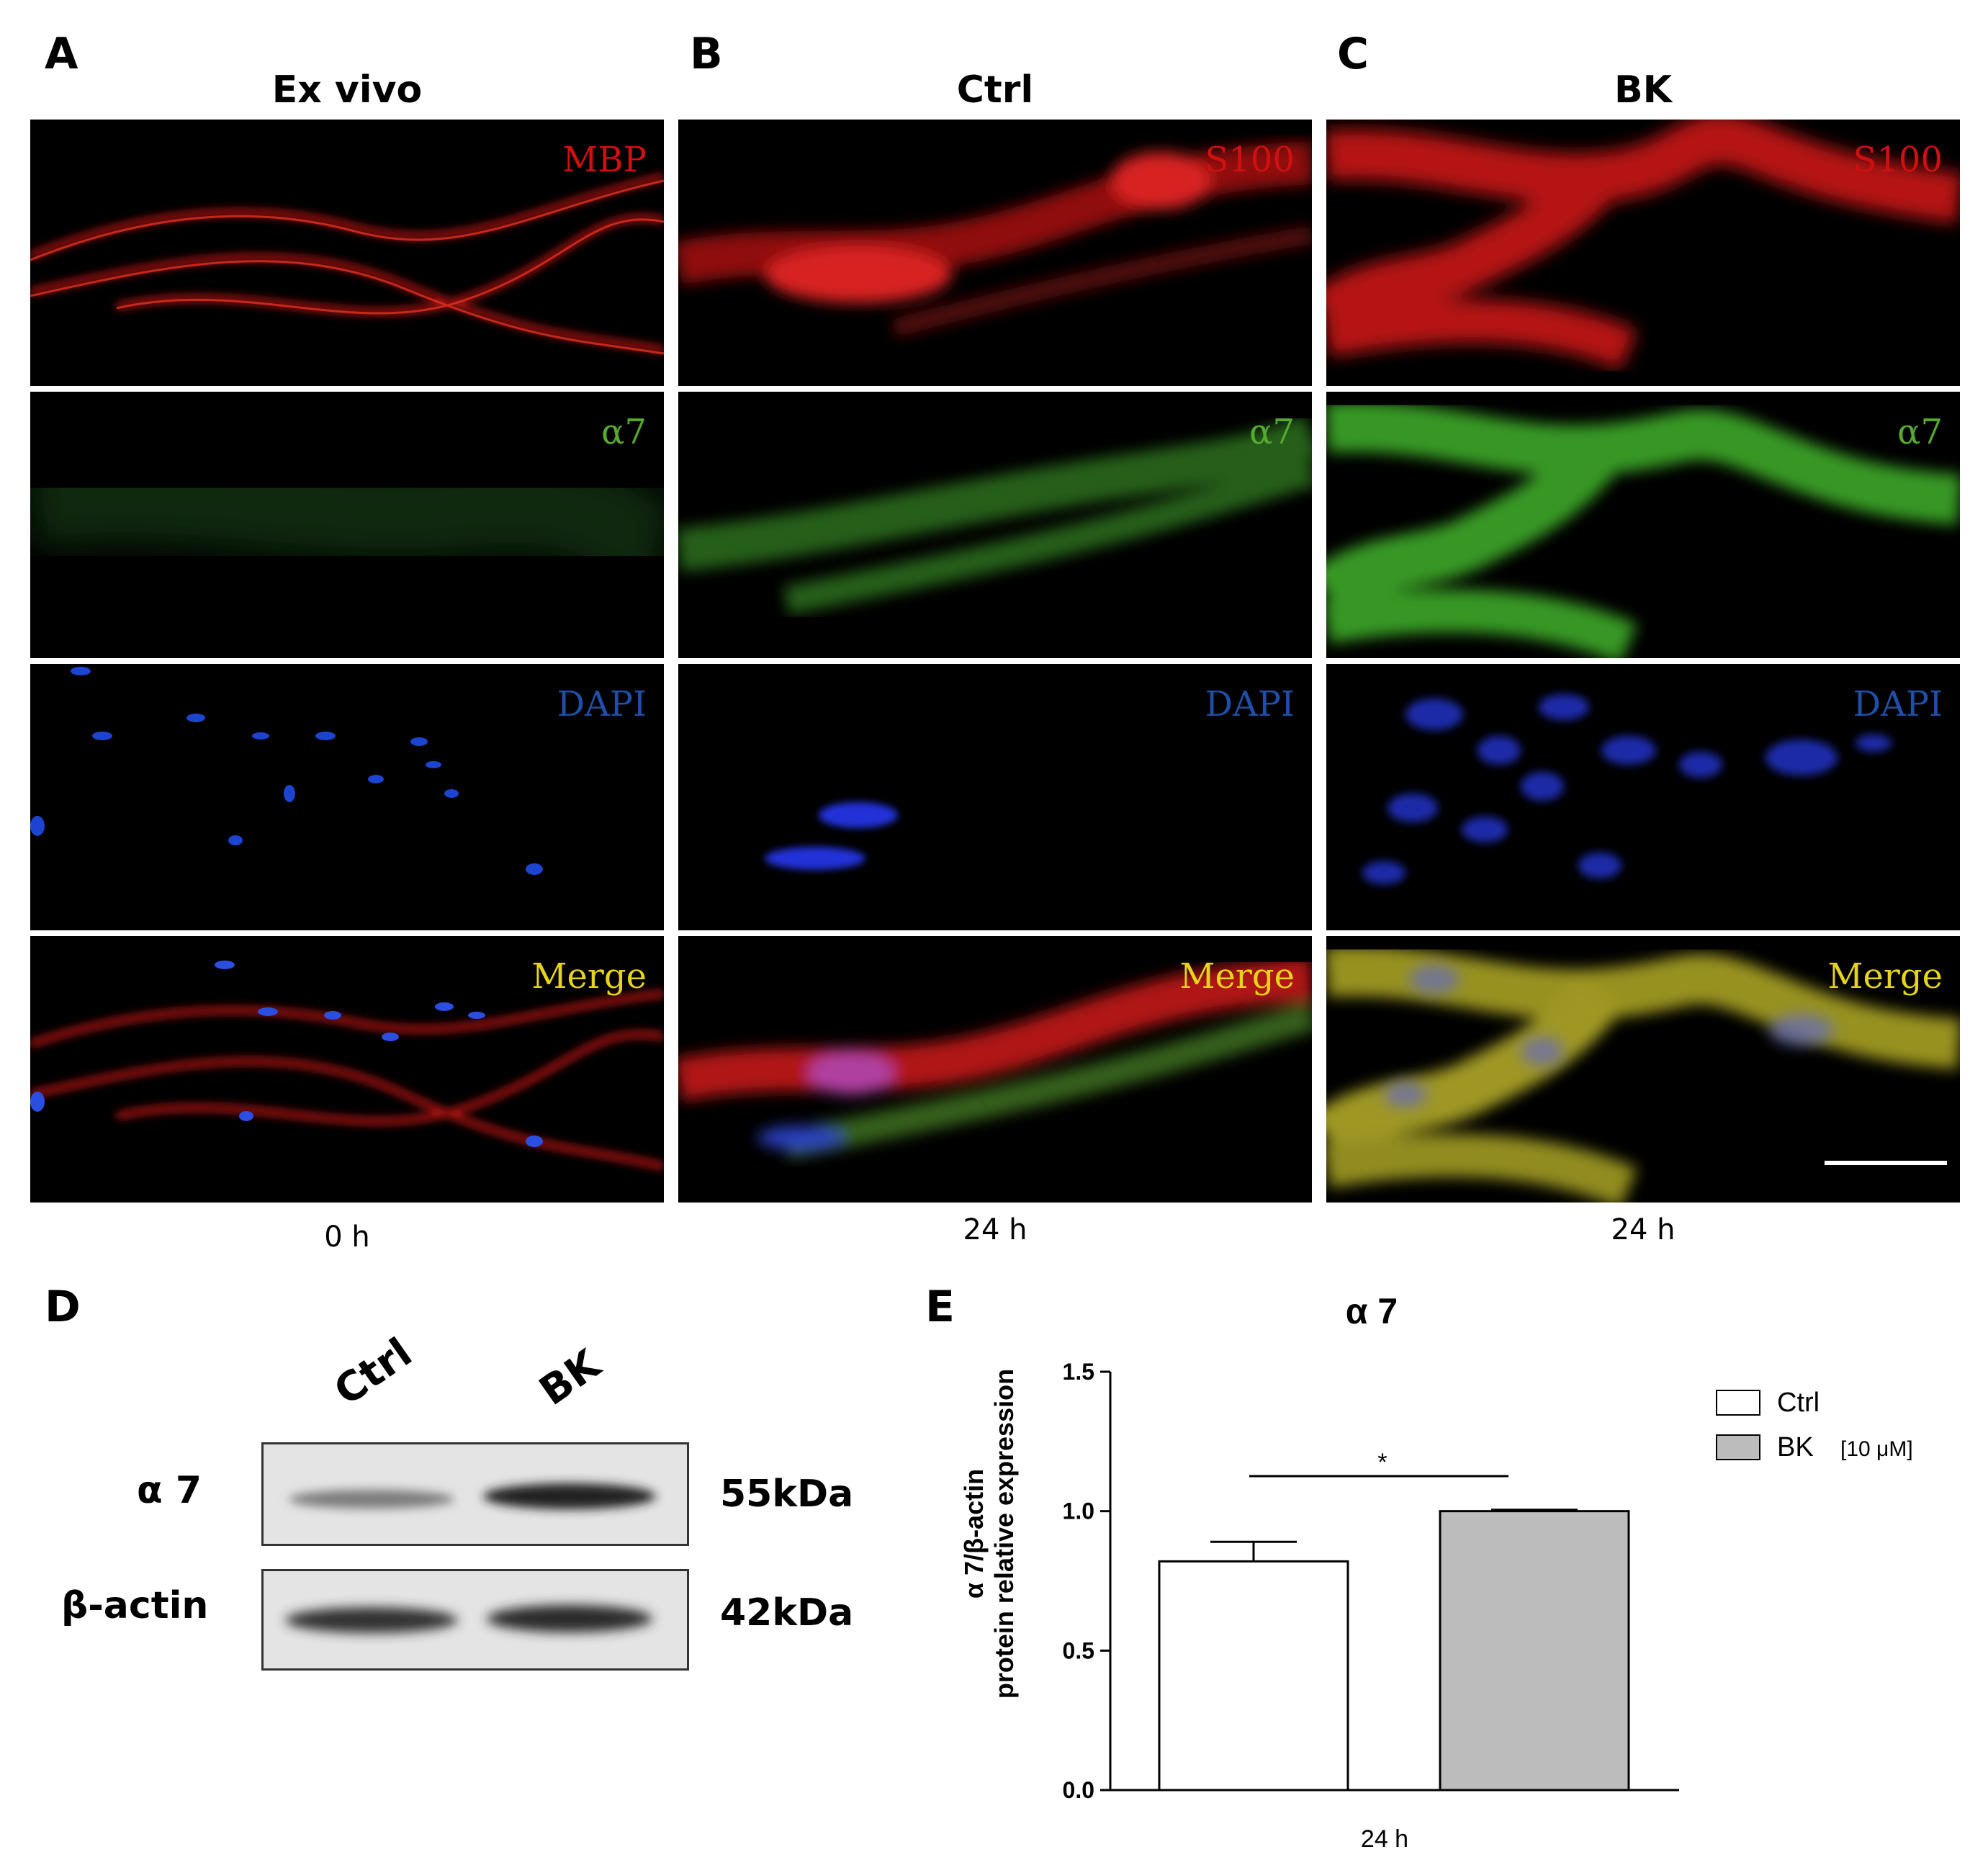 This screenshot has width=1988, height=1870. Describe the element at coordinates (1738, 1447) in the screenshot. I see `legend-swatch-bk` at that location.